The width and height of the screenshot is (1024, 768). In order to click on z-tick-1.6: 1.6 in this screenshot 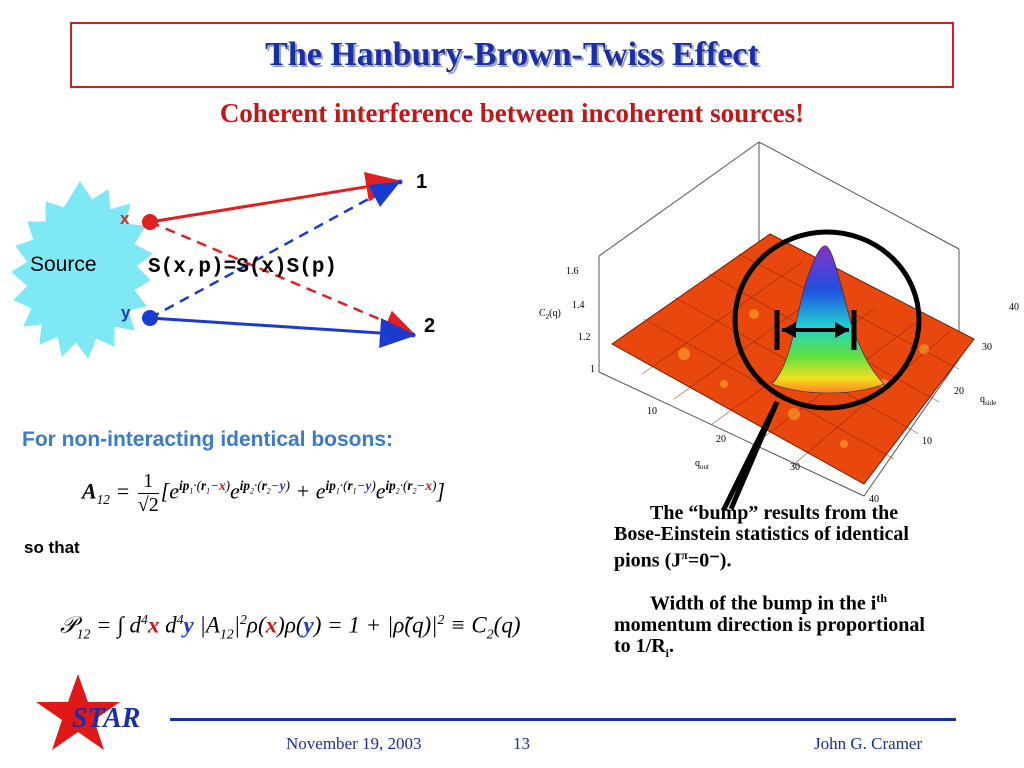, I will do `click(572, 271)`.